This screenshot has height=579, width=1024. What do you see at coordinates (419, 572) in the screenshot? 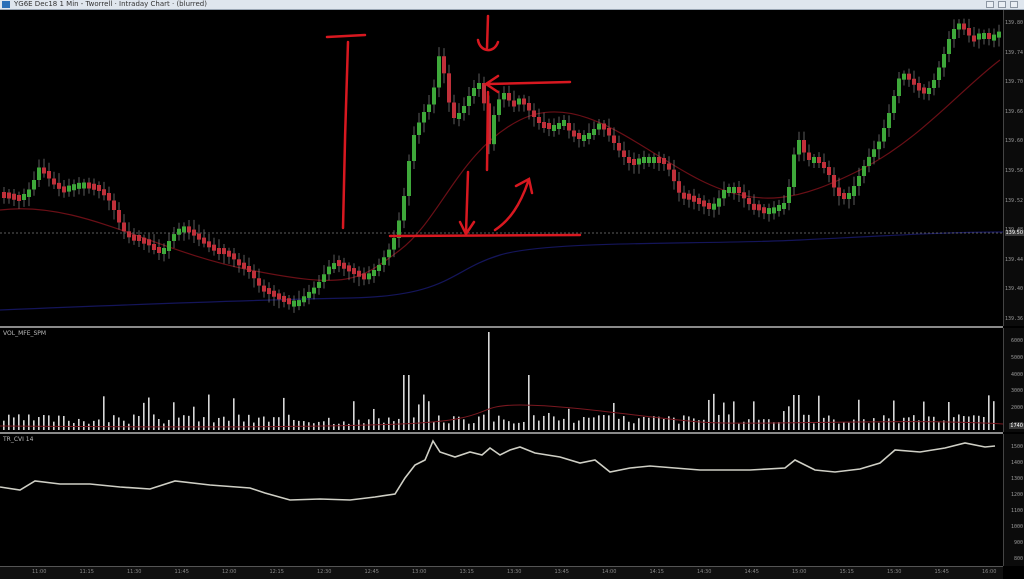
I see `time-axis-label: 13:00` at bounding box center [419, 572].